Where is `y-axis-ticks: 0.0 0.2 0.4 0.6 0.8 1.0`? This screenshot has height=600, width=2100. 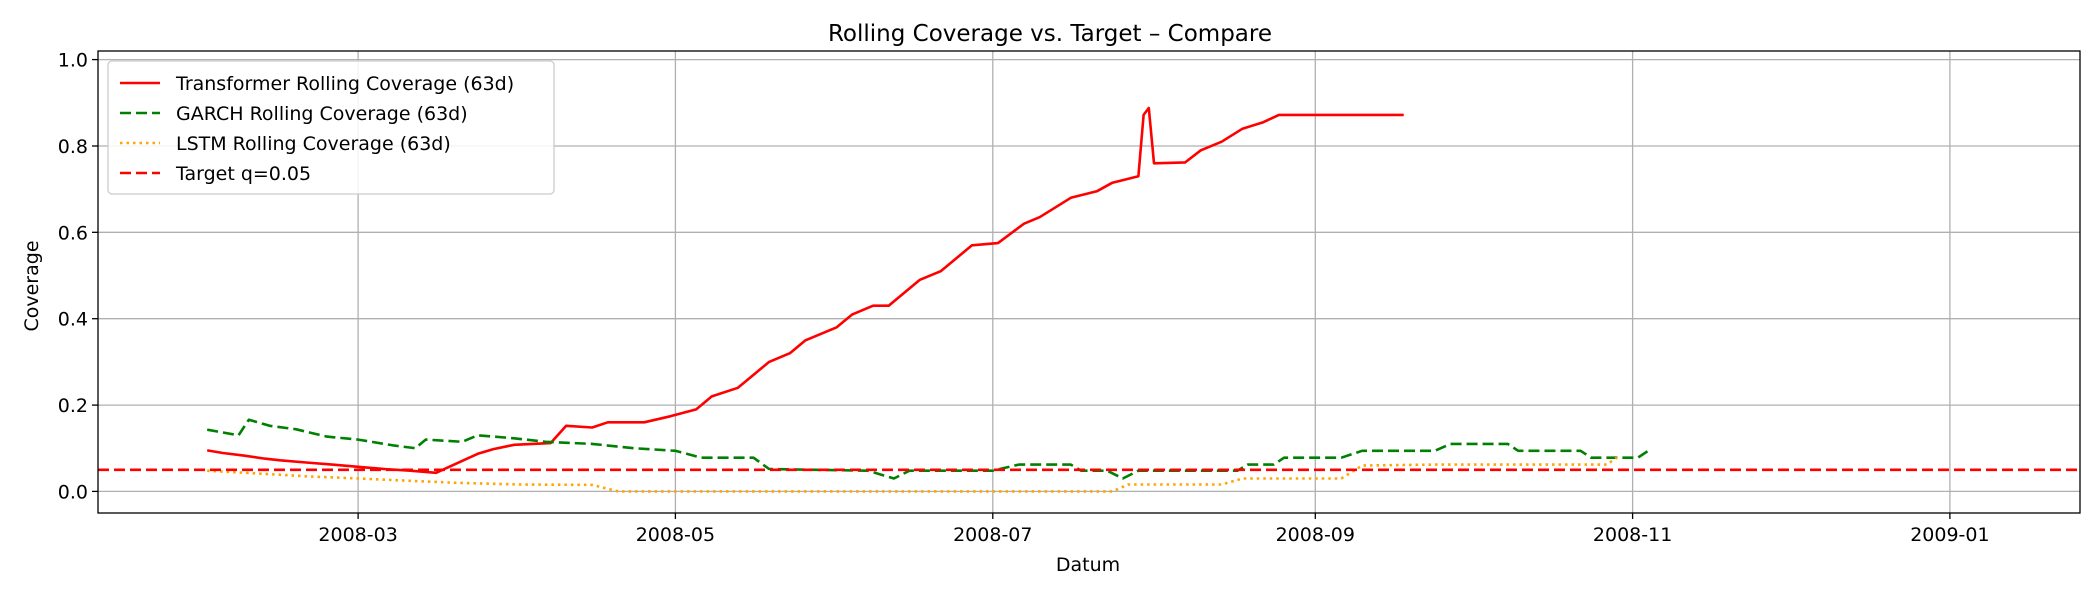 y-axis-ticks: 0.0 0.2 0.4 0.6 0.8 1.0 is located at coordinates (78, 276).